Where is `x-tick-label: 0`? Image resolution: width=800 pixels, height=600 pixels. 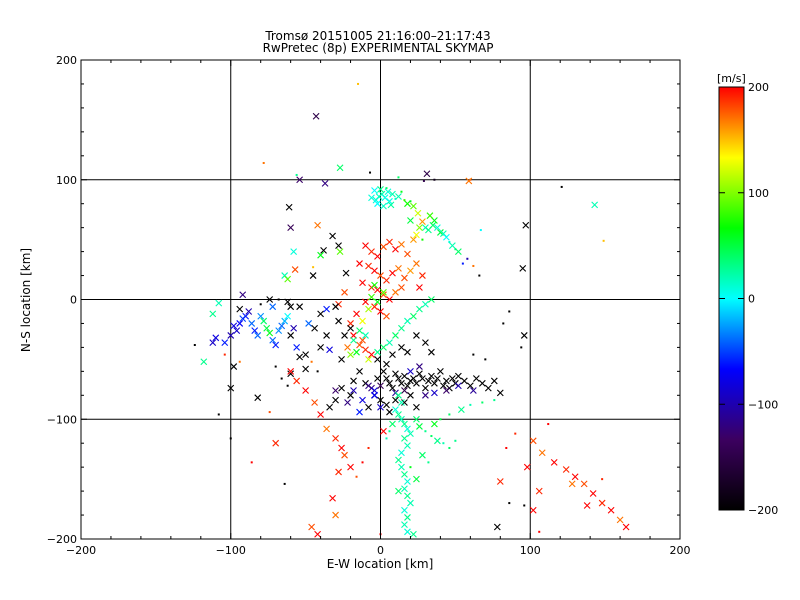
x-tick-label: 0 is located at coordinates (380, 550).